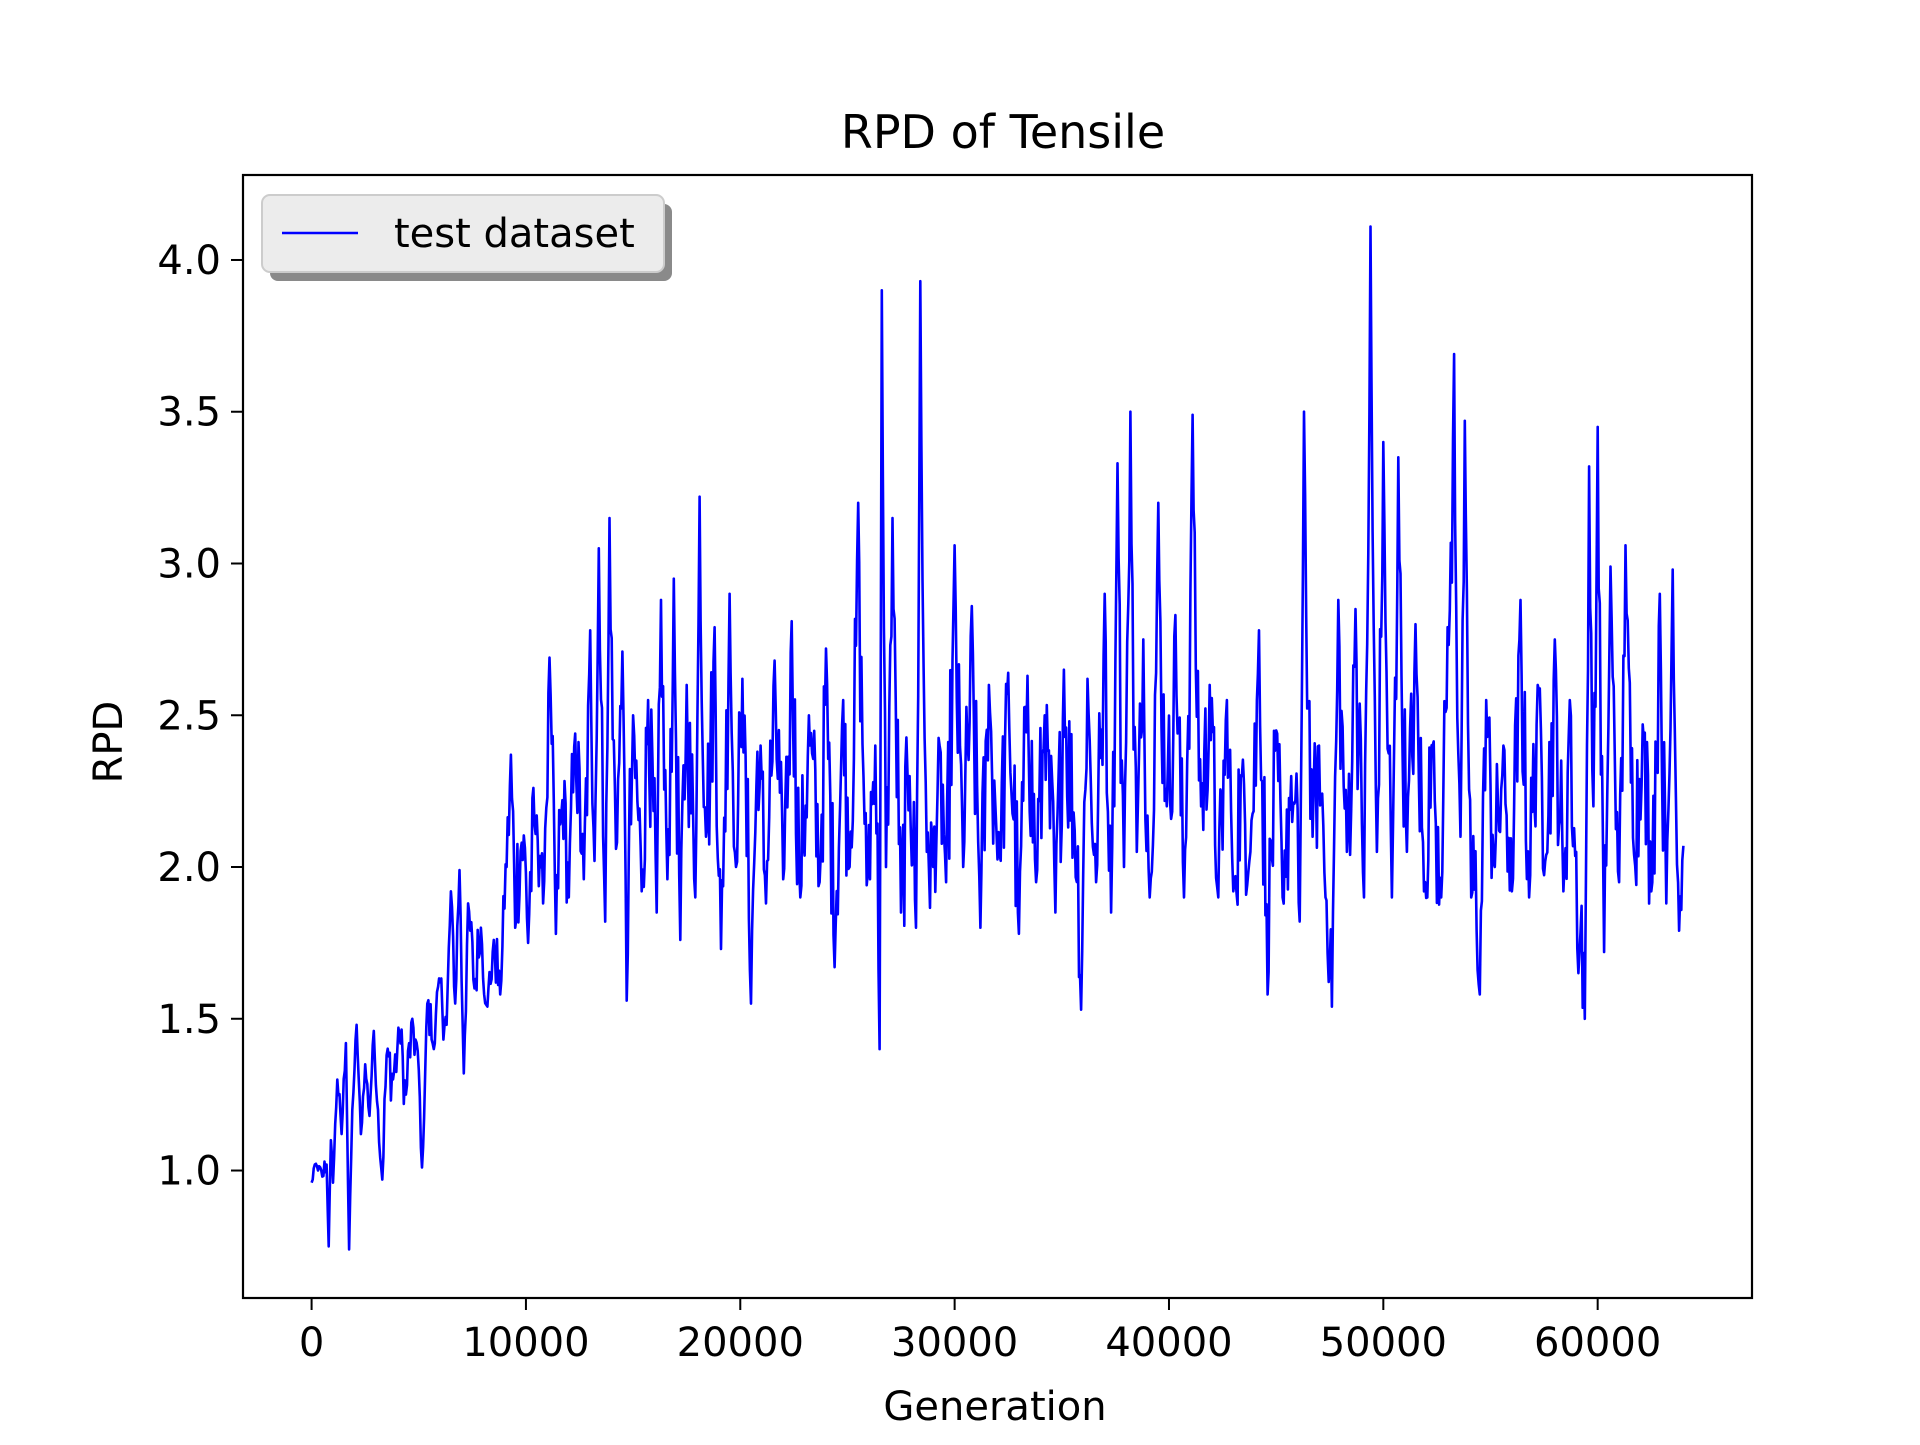  Describe the element at coordinates (954, 1343) in the screenshot. I see `x-tick-label: 30000` at that location.